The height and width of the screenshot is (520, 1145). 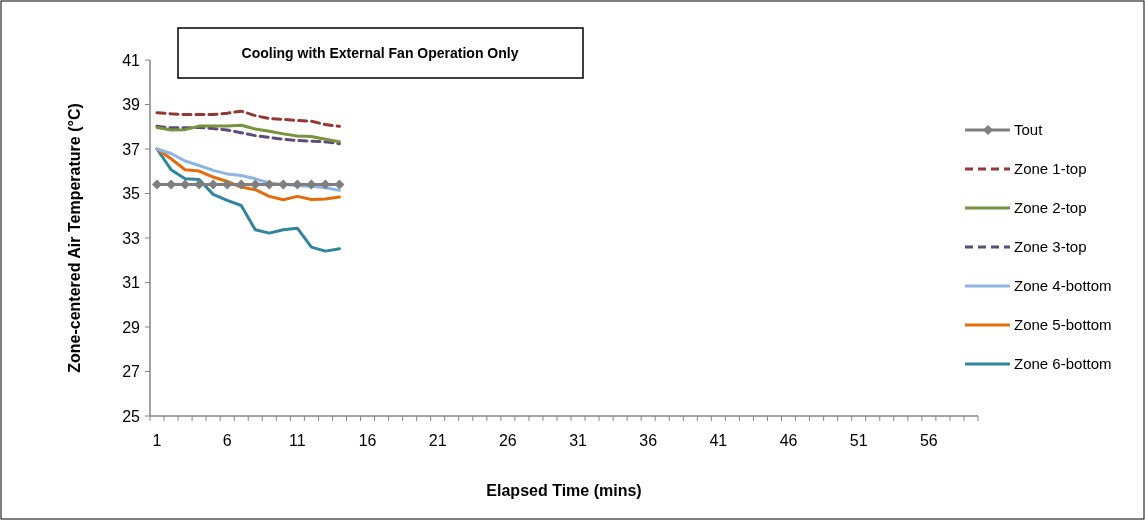 What do you see at coordinates (1063, 364) in the screenshot?
I see `legend-label: Zone 6-bottom` at bounding box center [1063, 364].